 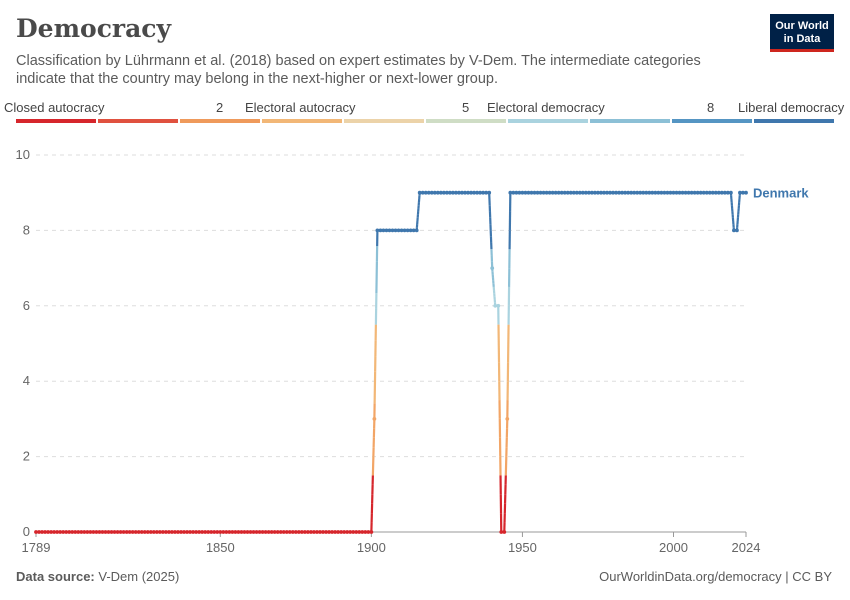 I want to click on footer-url: OurWorldinData.org/democracy | CC BY, so click(x=715, y=576).